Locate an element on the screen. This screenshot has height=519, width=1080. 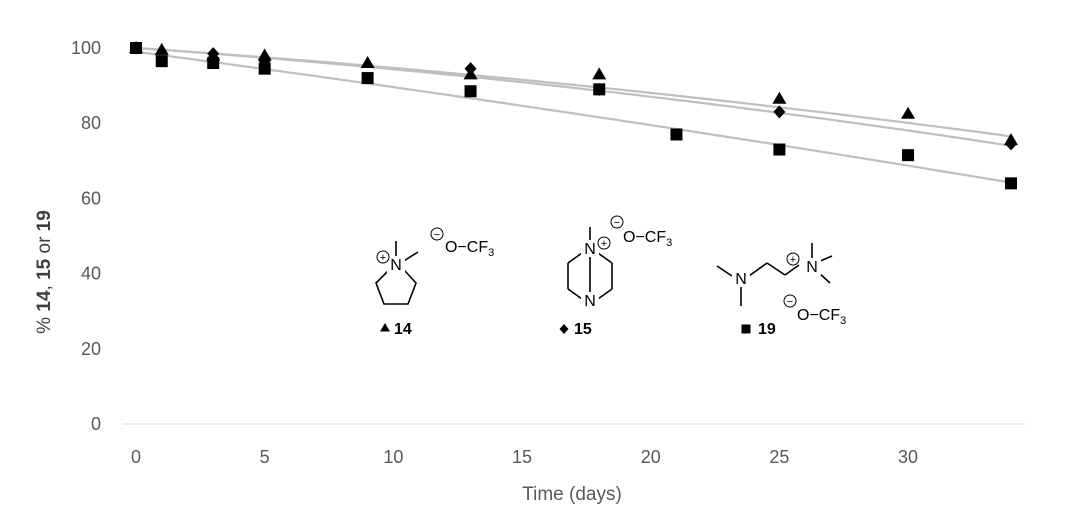
compound-labels: 14 15 19 is located at coordinates (578, 329).